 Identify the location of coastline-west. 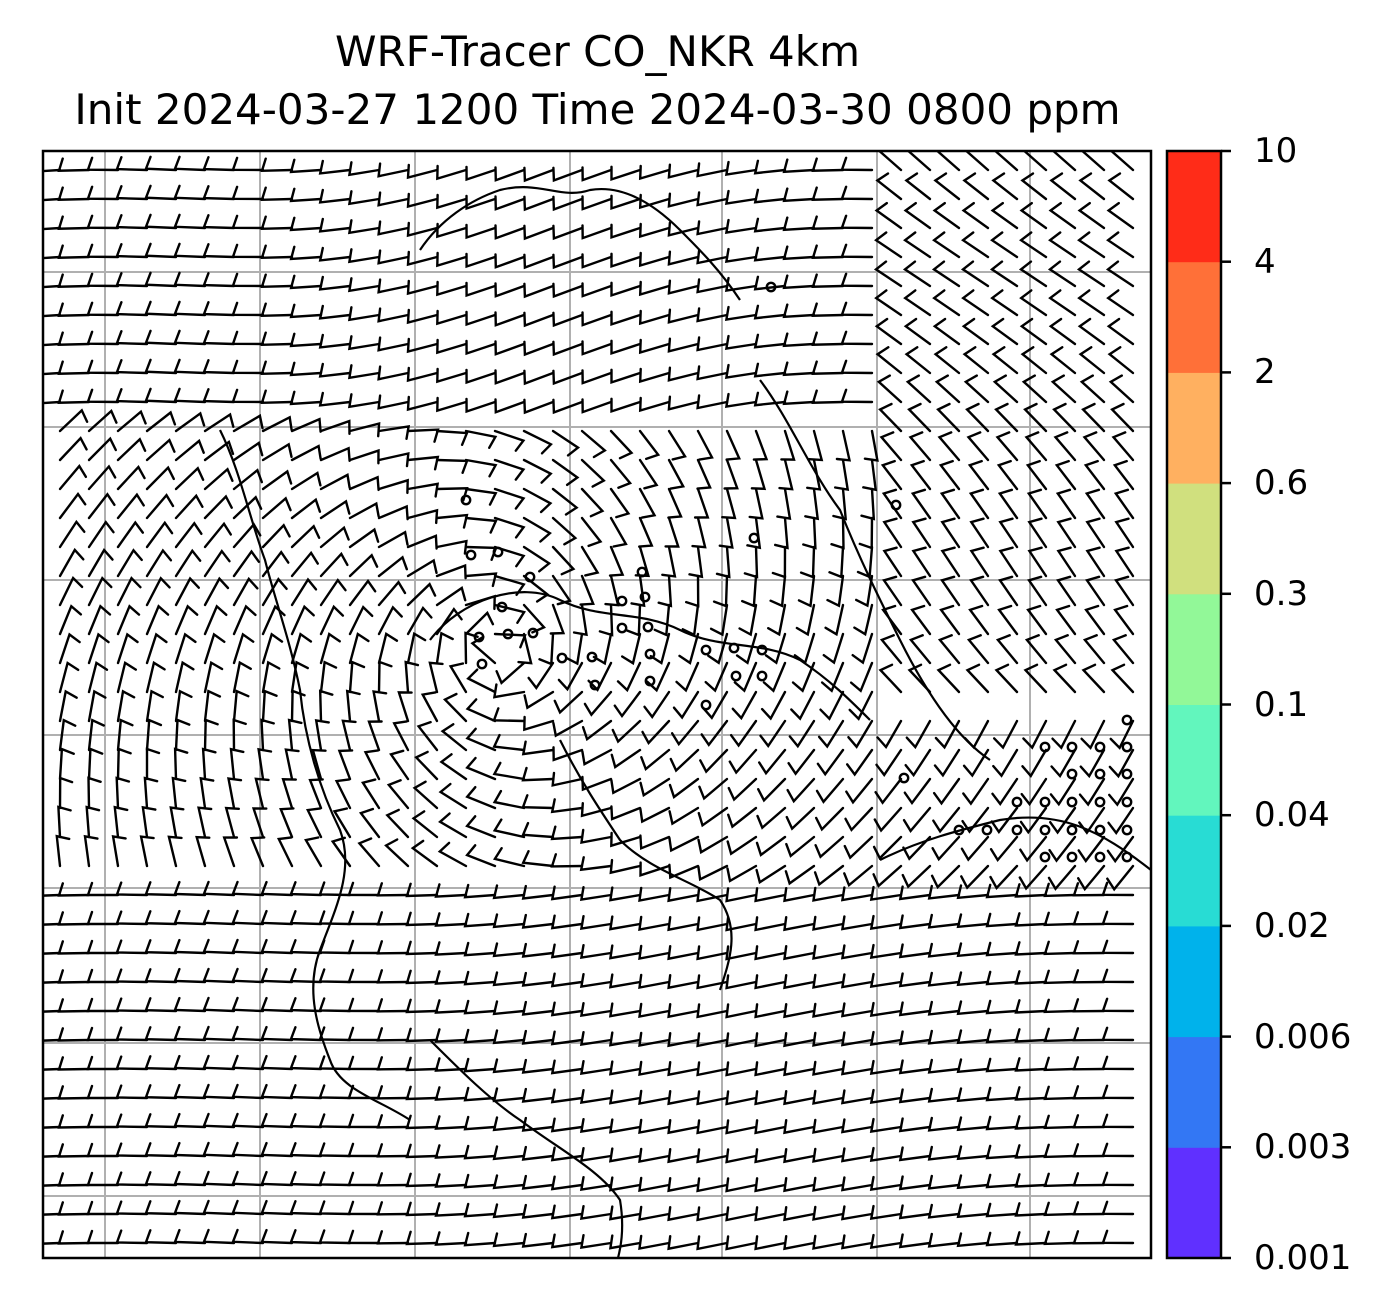
(315, 775).